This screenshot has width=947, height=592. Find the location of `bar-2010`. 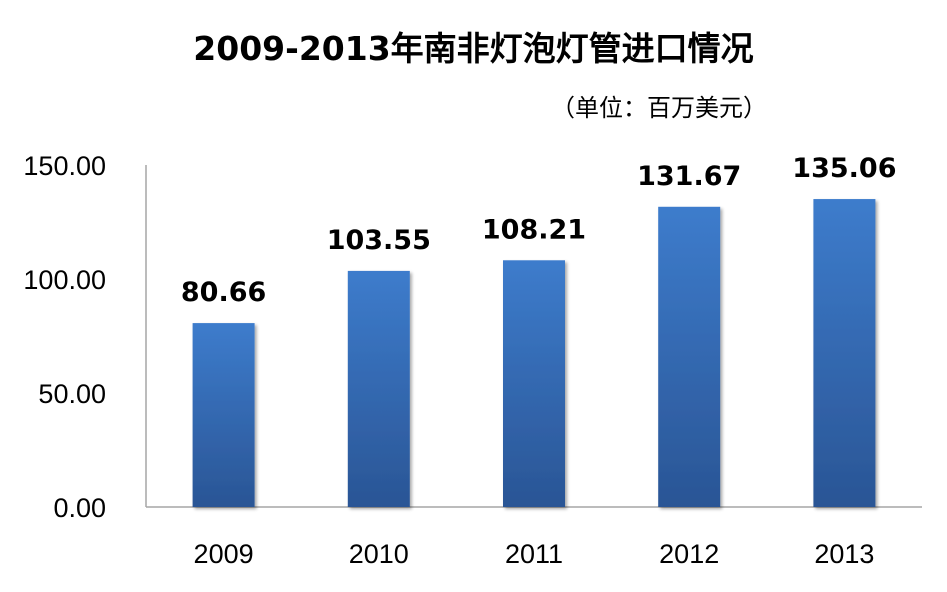

bar-2010 is located at coordinates (378, 388).